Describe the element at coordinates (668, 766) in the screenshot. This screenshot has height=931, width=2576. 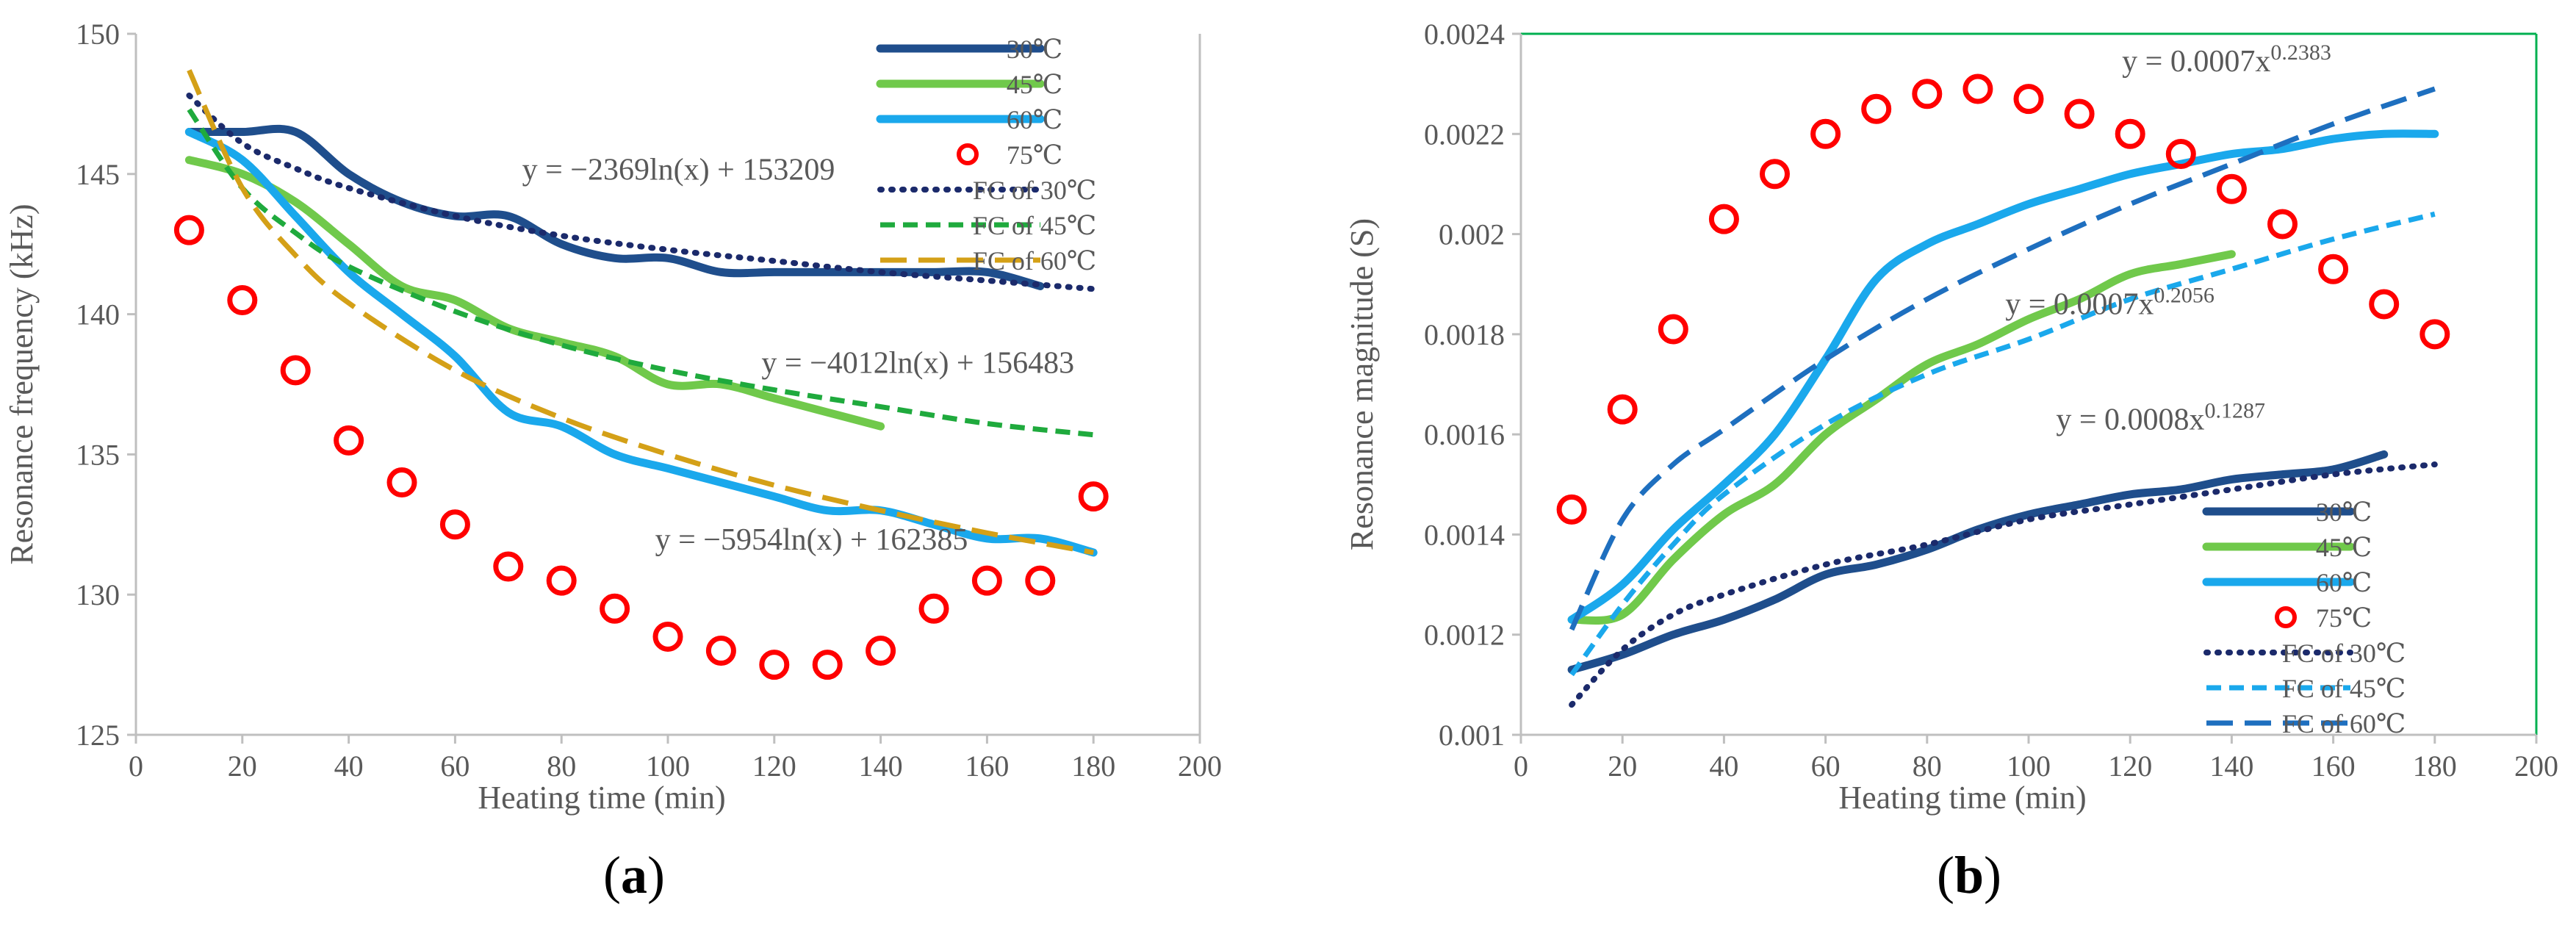
I see `x-tick-label: 100` at that location.